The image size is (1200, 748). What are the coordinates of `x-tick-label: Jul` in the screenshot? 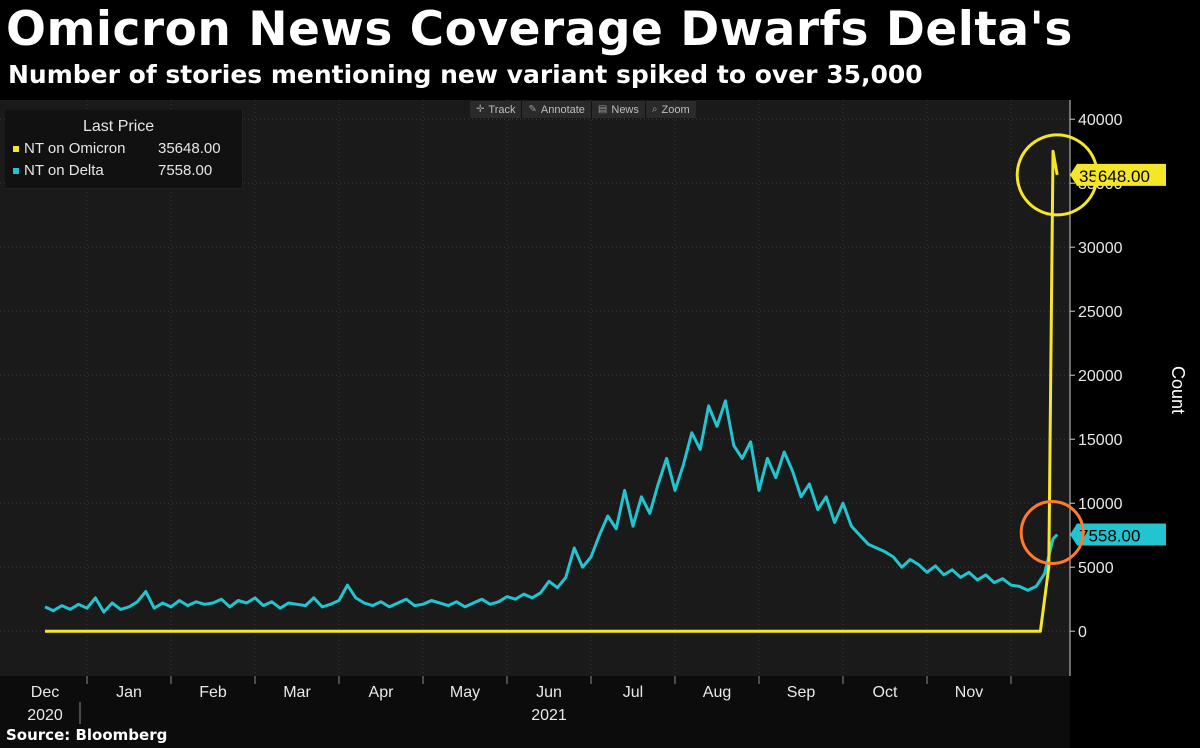 It's located at (633, 692).